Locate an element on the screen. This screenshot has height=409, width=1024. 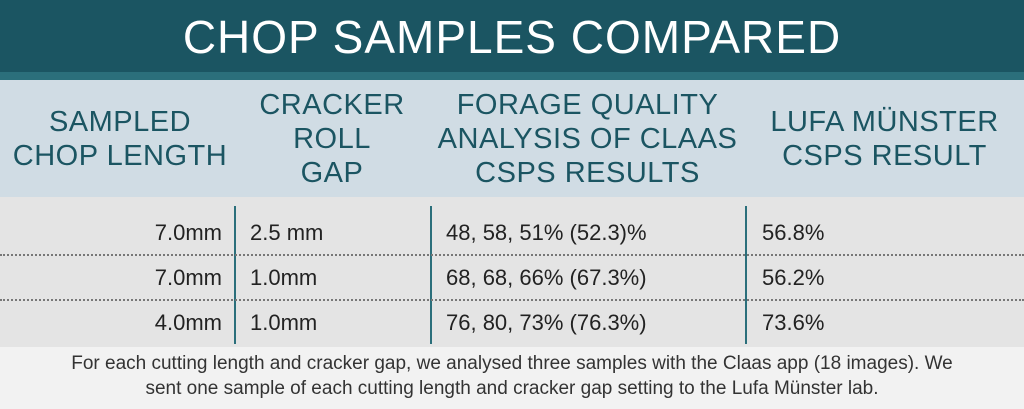
table-cell: 2.5 mm is located at coordinates (287, 232).